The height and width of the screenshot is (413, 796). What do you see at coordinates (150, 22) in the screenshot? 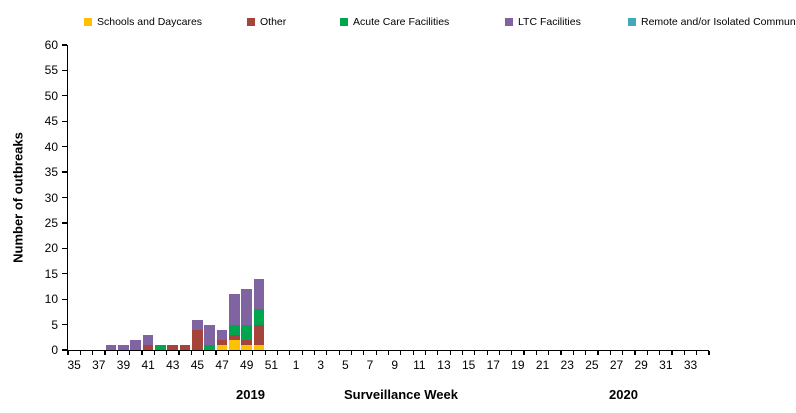
I see `legend-label: Schools and Daycares` at bounding box center [150, 22].